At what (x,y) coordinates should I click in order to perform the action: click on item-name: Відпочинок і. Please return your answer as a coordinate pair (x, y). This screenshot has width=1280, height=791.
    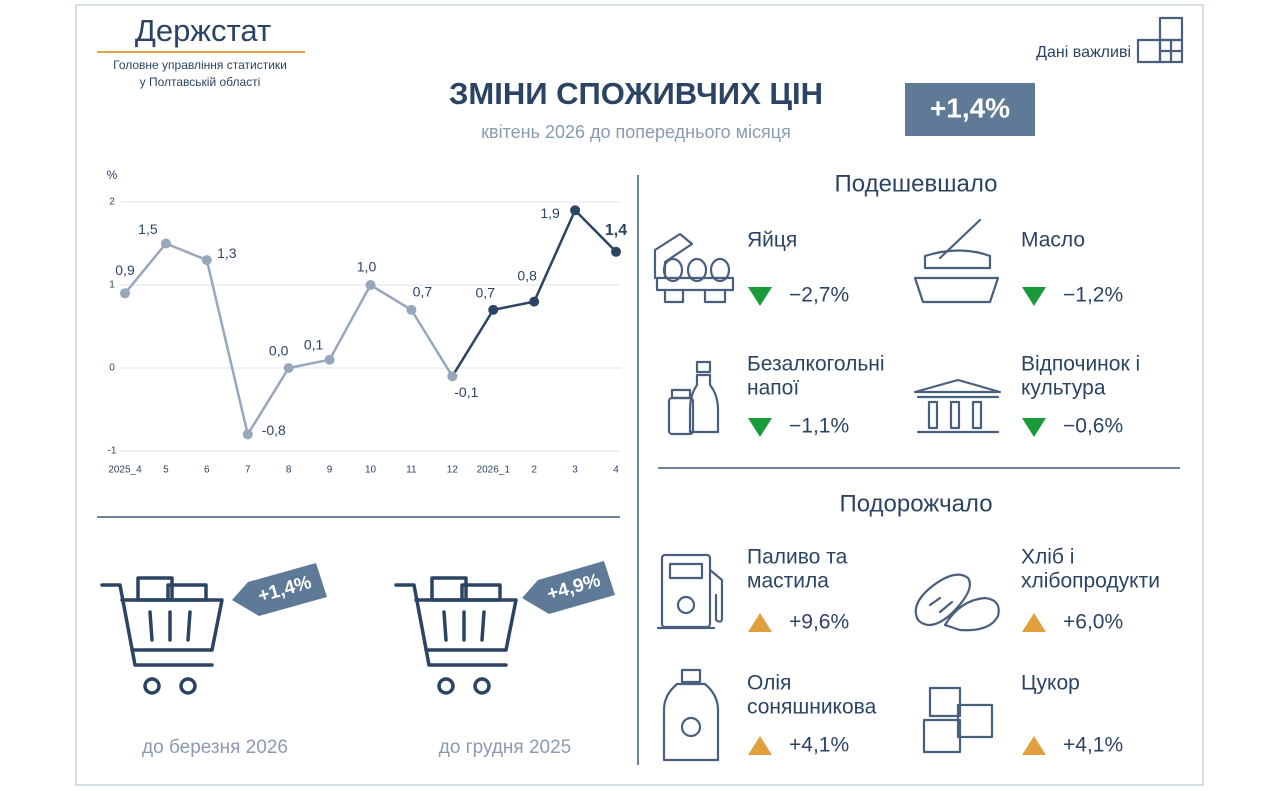
    Looking at the image, I should click on (1080, 364).